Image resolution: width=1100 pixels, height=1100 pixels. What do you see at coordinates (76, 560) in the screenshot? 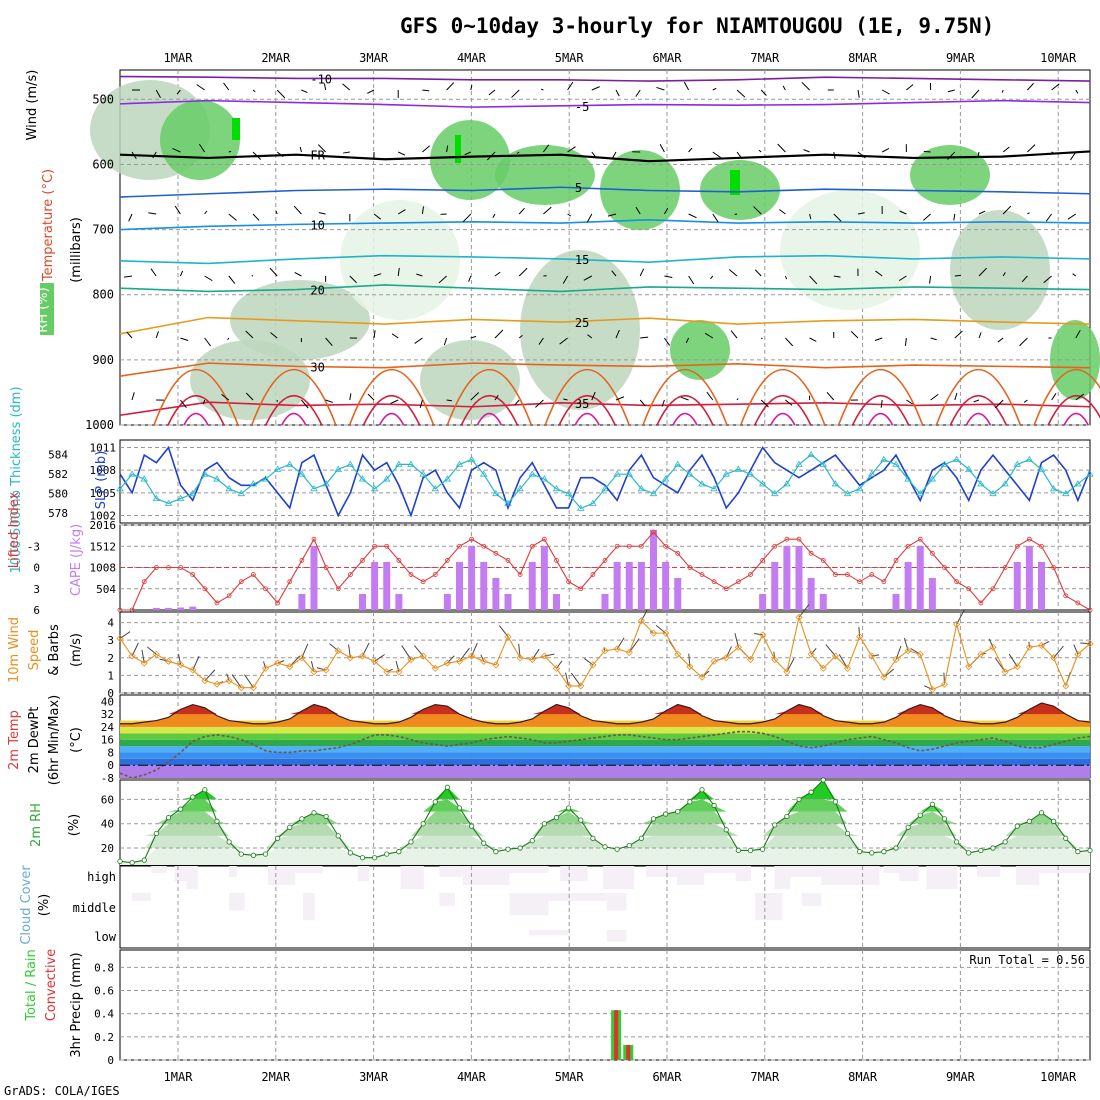
I see `cape-axis-label: CAPE (J/kg)` at bounding box center [76, 560].